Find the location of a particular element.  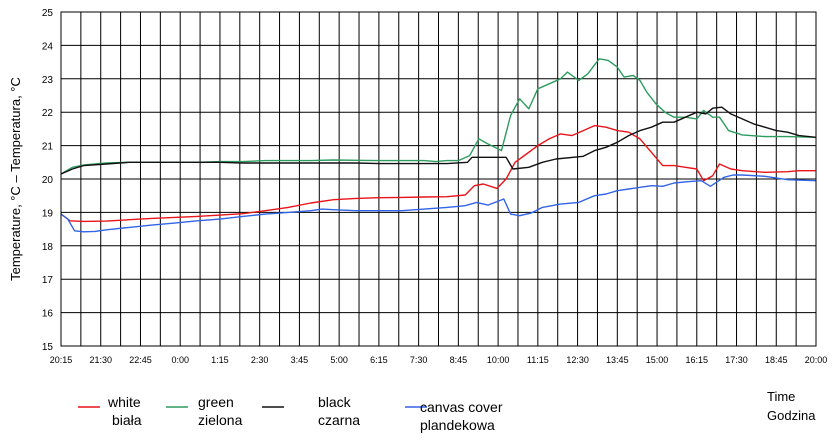

x-tick-label: 22:45 is located at coordinates (140, 360).